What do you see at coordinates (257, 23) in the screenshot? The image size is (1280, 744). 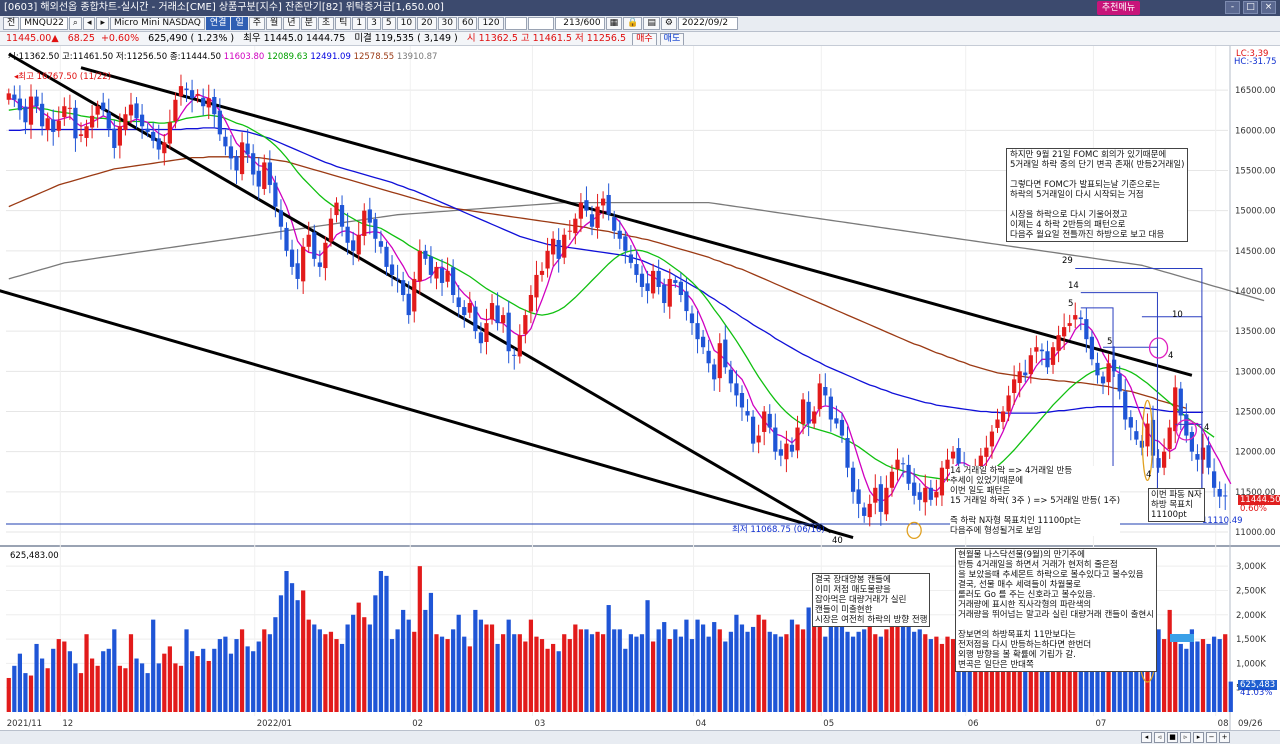 I see `mode-tab-week: 주` at bounding box center [257, 23].